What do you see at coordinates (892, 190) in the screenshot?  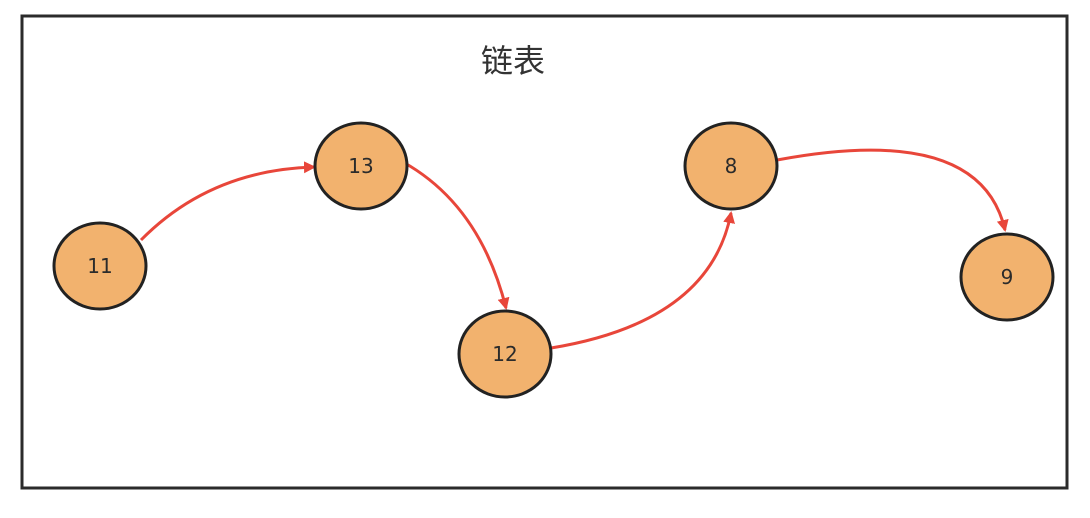 I see `link-arrow-n8-to-n9` at bounding box center [892, 190].